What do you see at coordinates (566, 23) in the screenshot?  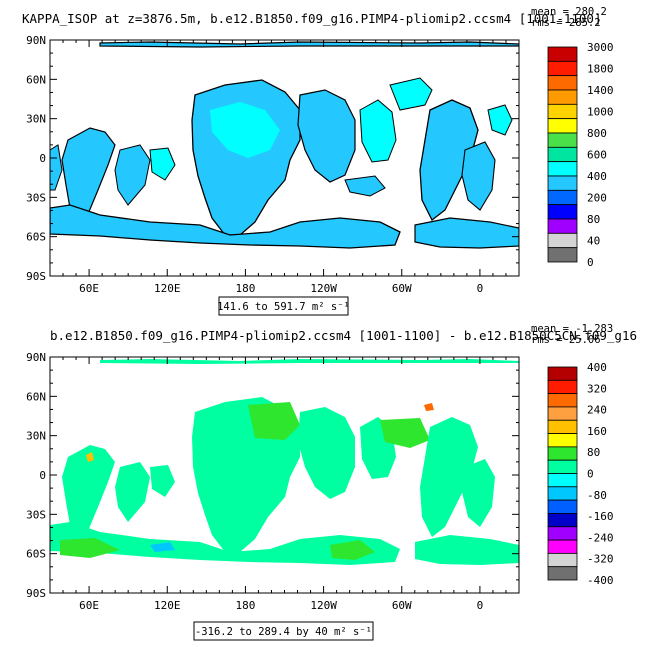 I see `panel-top-rms: rms = 285.2` at bounding box center [566, 23].